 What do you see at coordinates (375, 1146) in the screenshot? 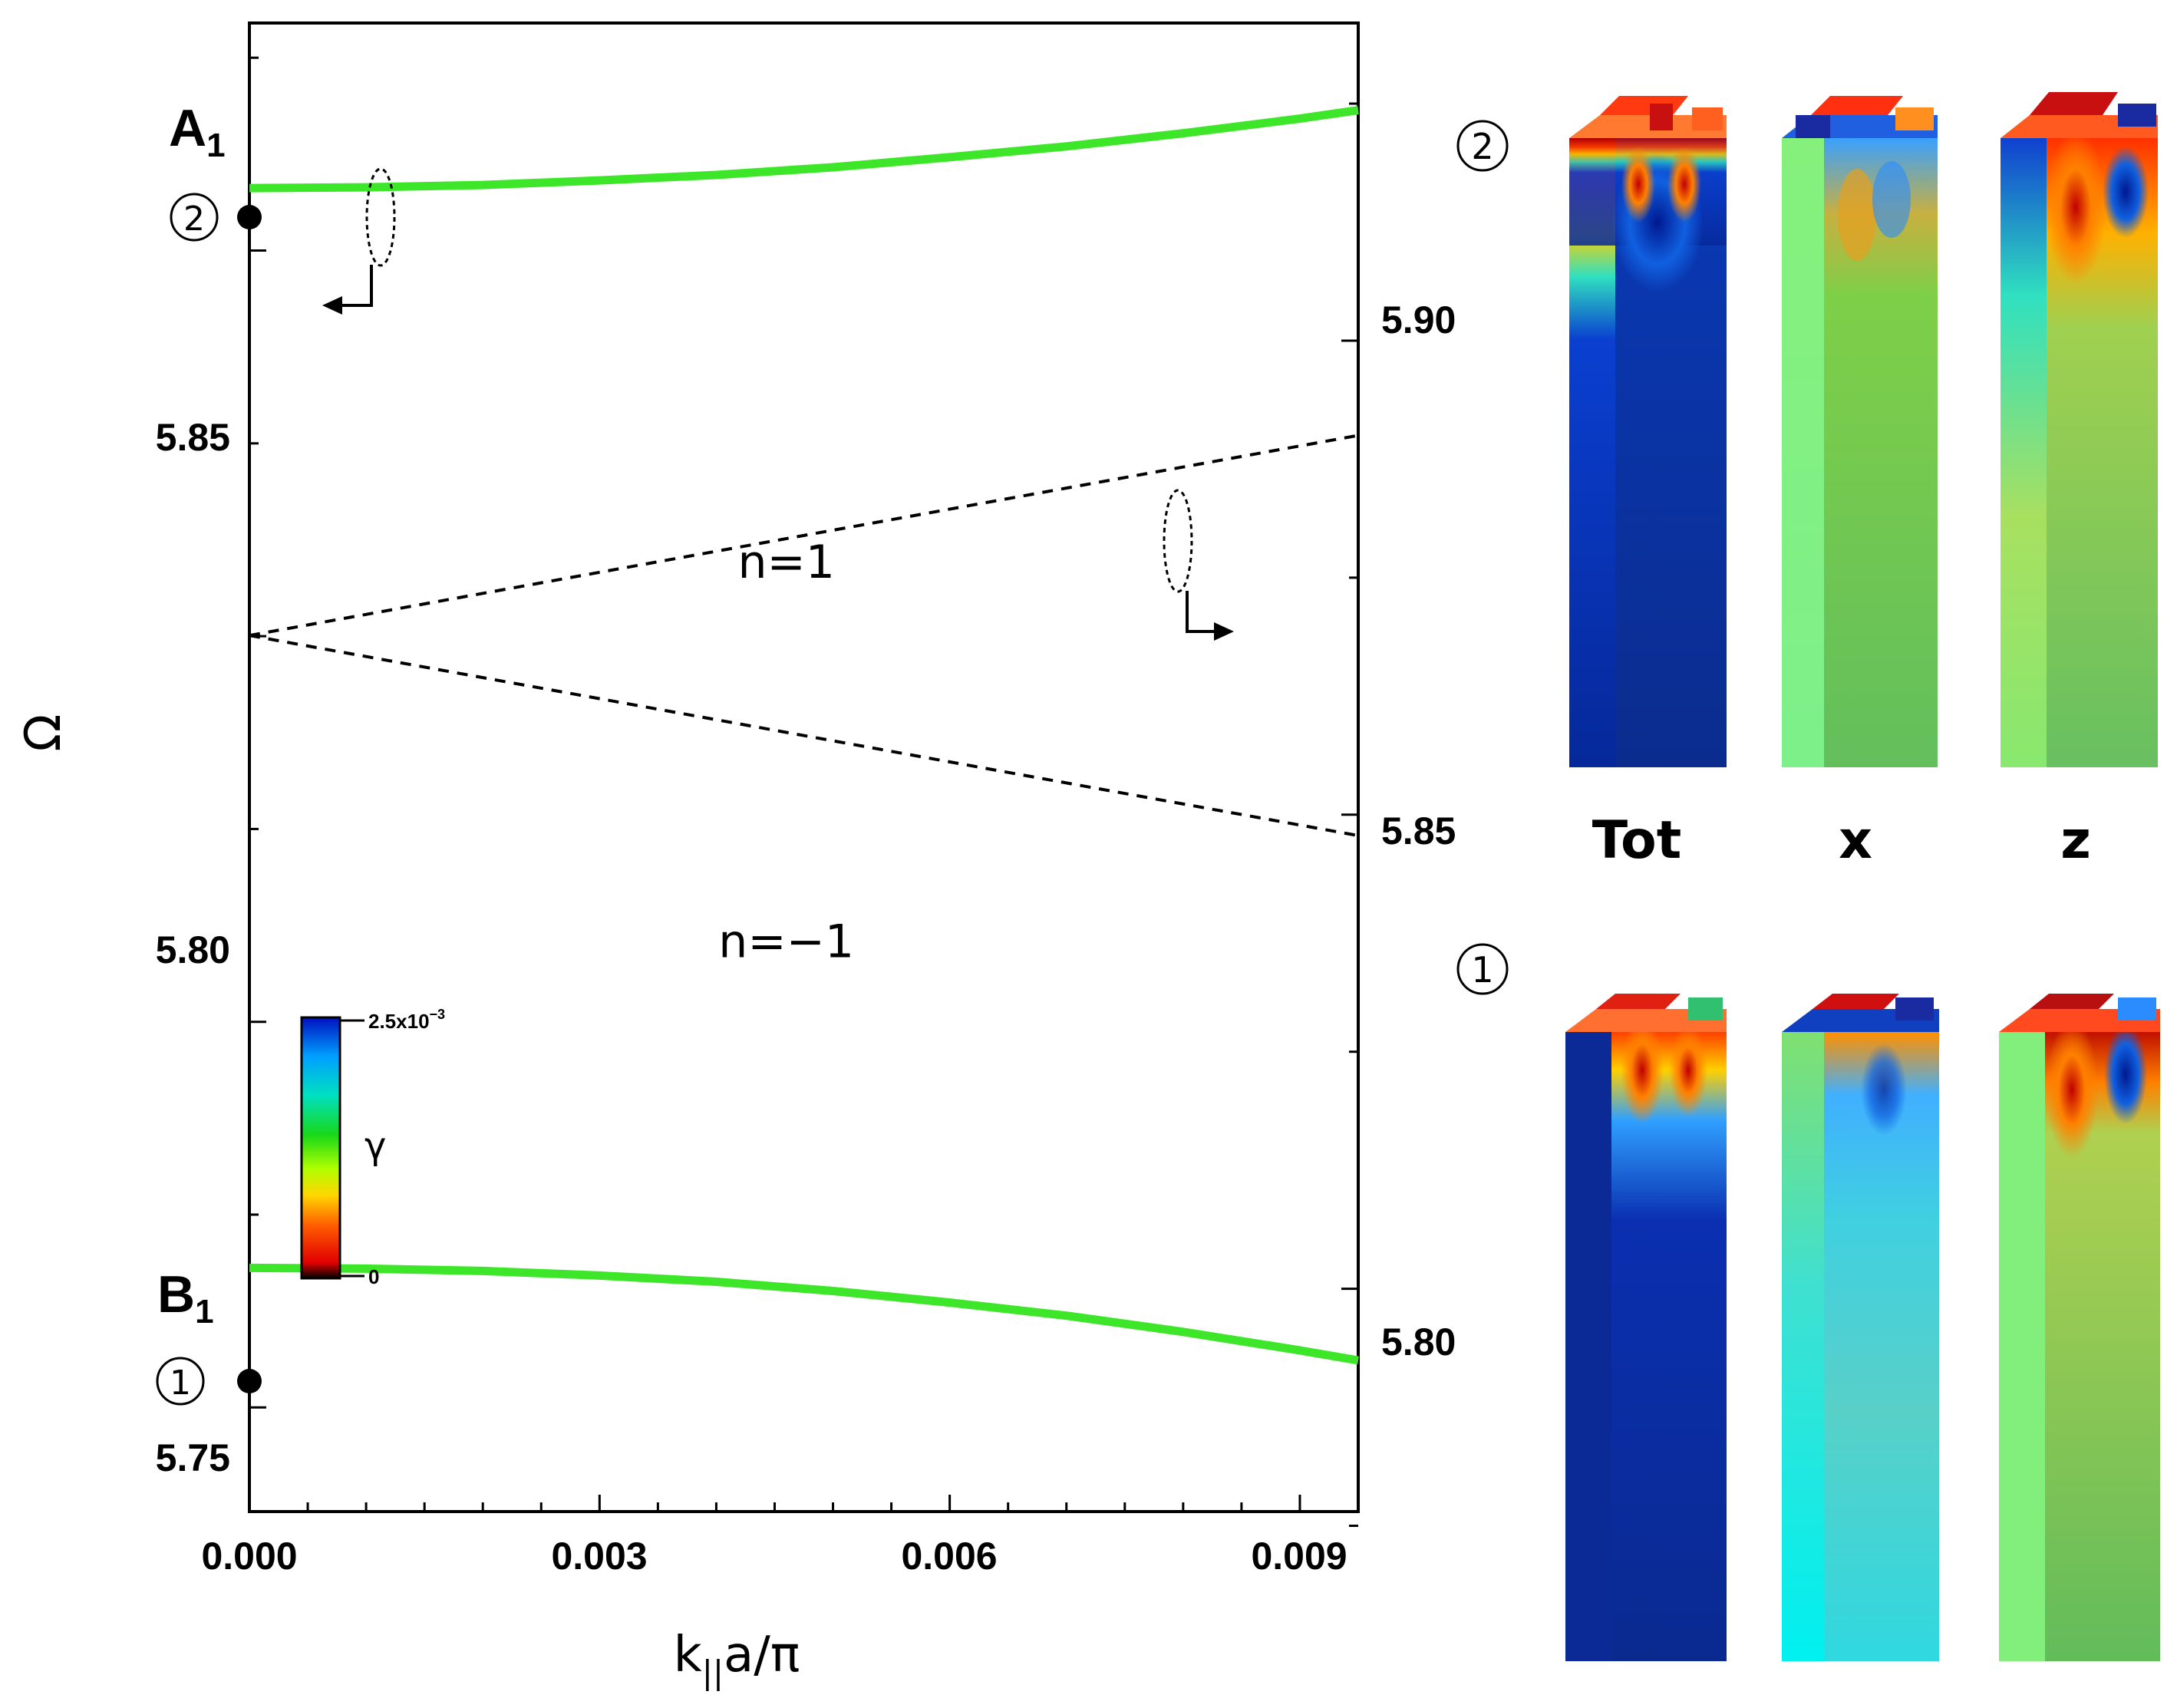
I see `colorbar-title: γ` at bounding box center [375, 1146].